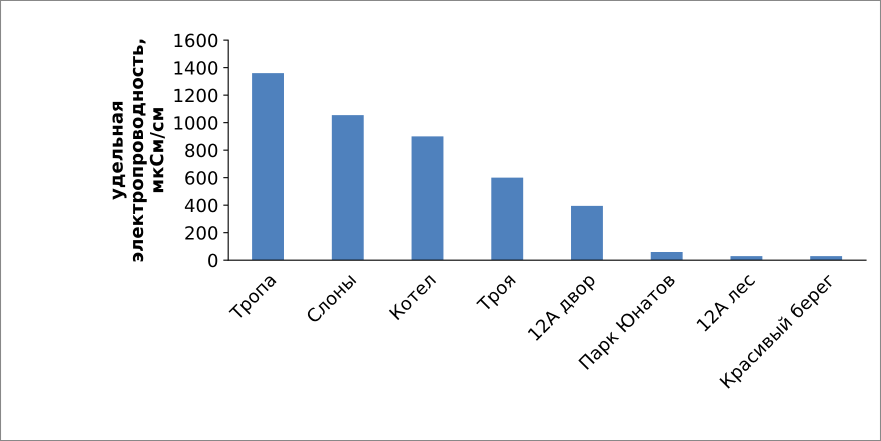  Describe the element at coordinates (201, 151) in the screenshot. I see `y-tick-label: 800` at that location.